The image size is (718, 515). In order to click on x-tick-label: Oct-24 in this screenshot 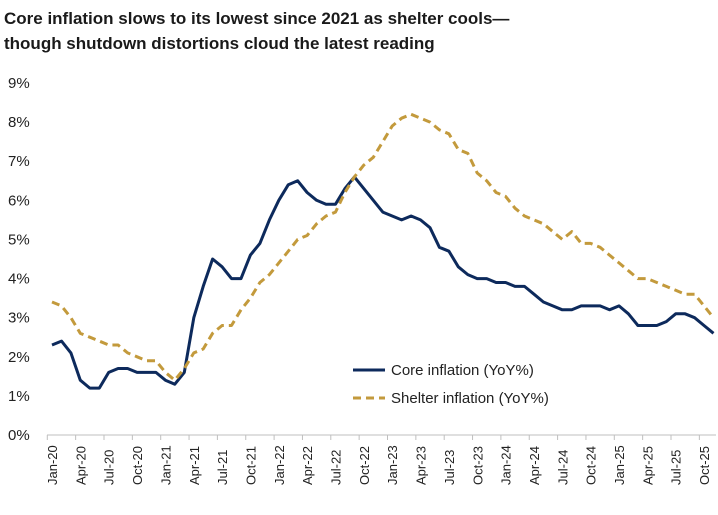, I will do `click(591, 465)`.